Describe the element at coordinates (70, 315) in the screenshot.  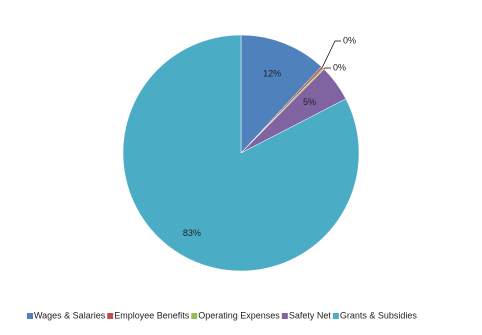
I see `legend-label: Wages & Salaries` at that location.